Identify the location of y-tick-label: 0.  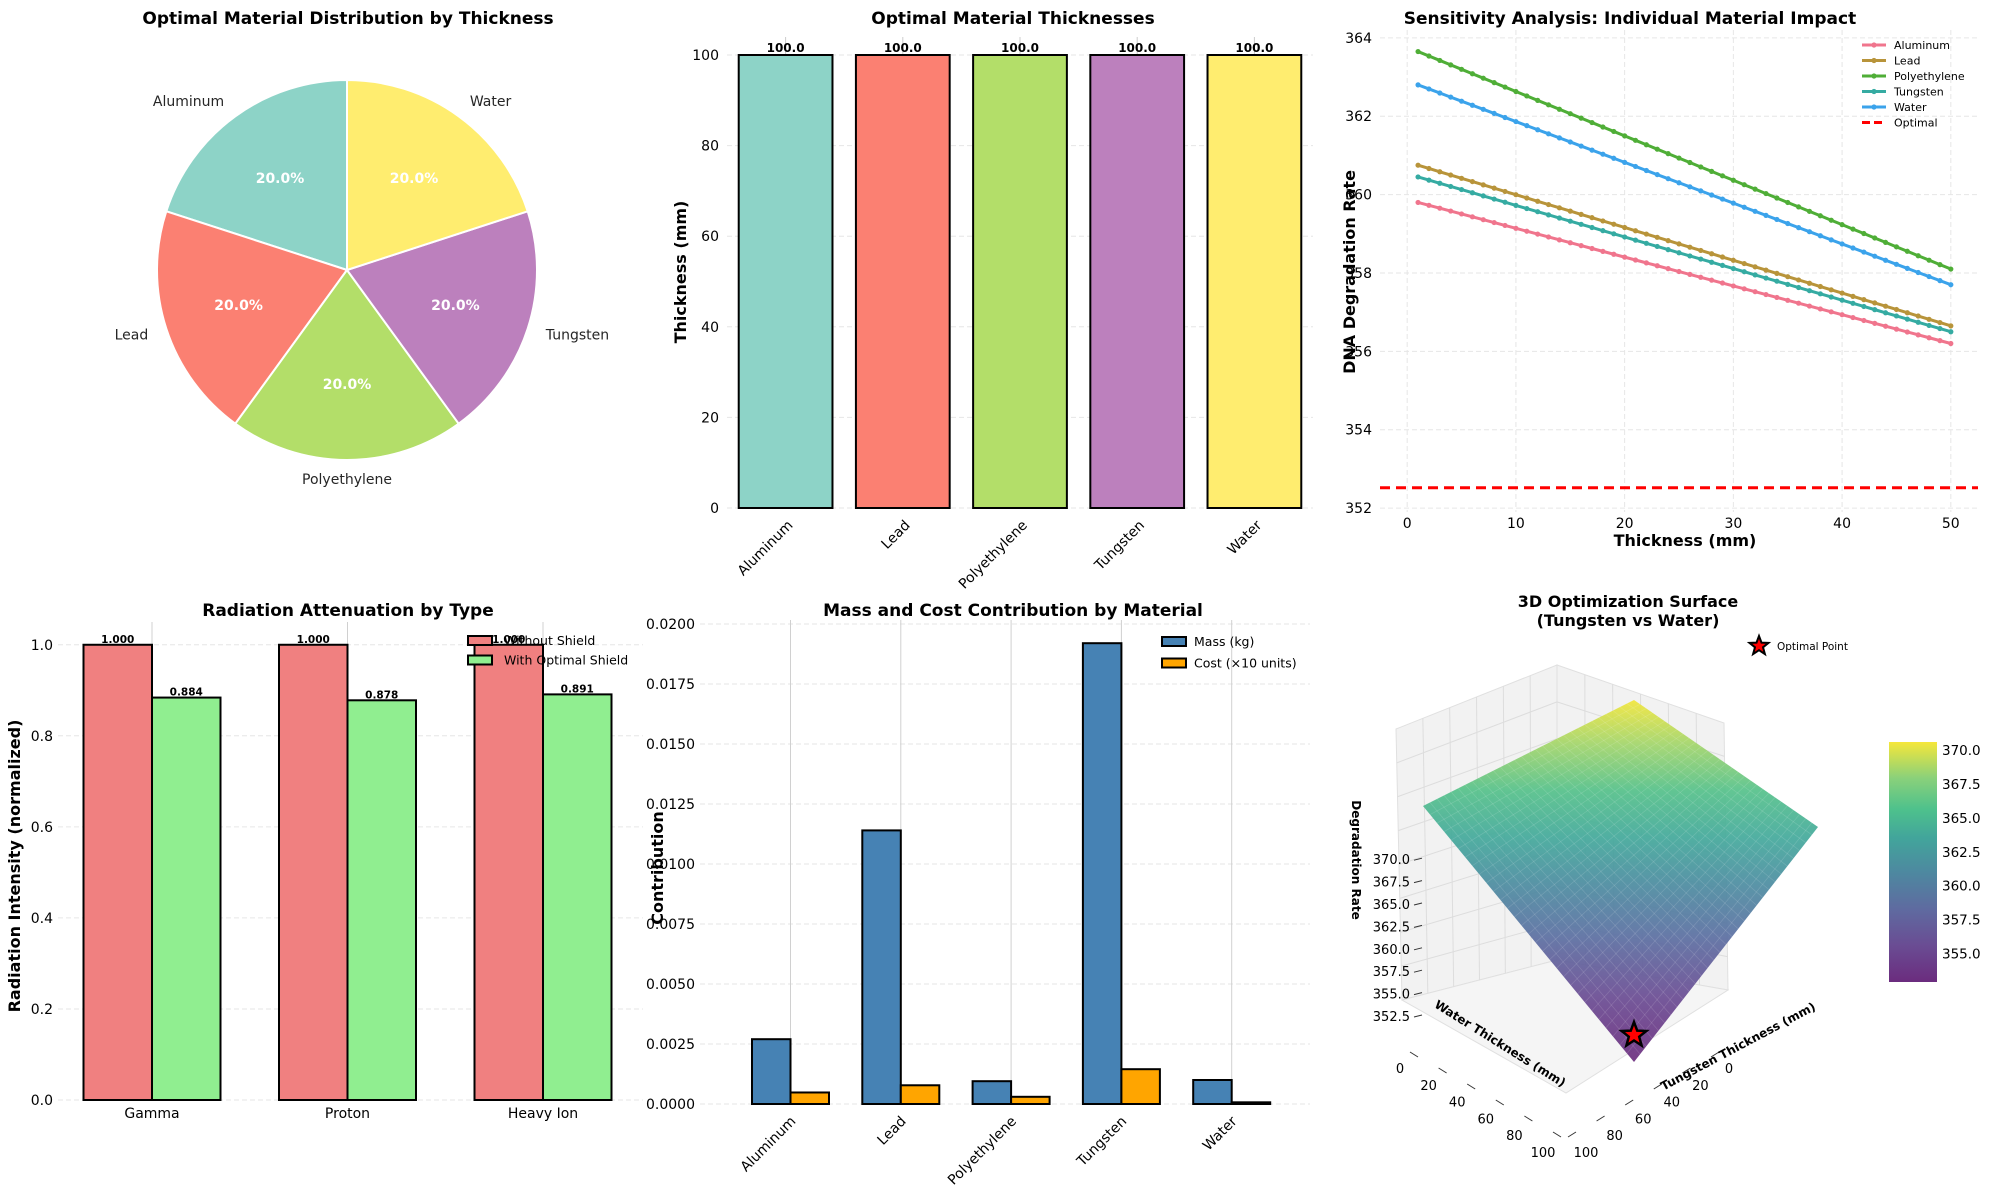
(714, 509).